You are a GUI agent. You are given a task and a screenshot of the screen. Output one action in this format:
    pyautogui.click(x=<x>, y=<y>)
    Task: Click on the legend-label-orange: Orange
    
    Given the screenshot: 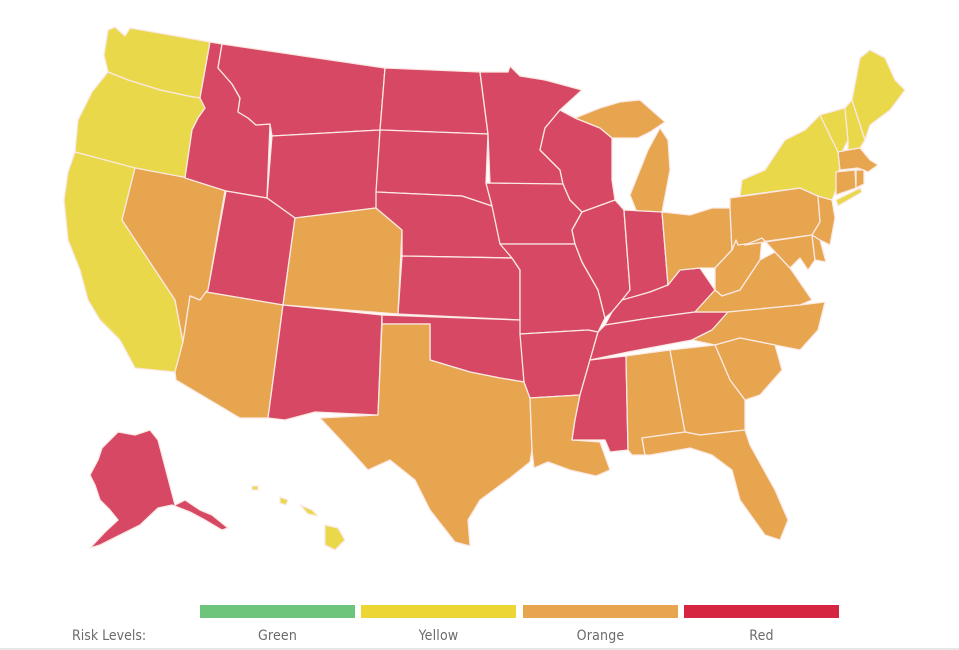 What is the action you would take?
    pyautogui.click(x=600, y=636)
    